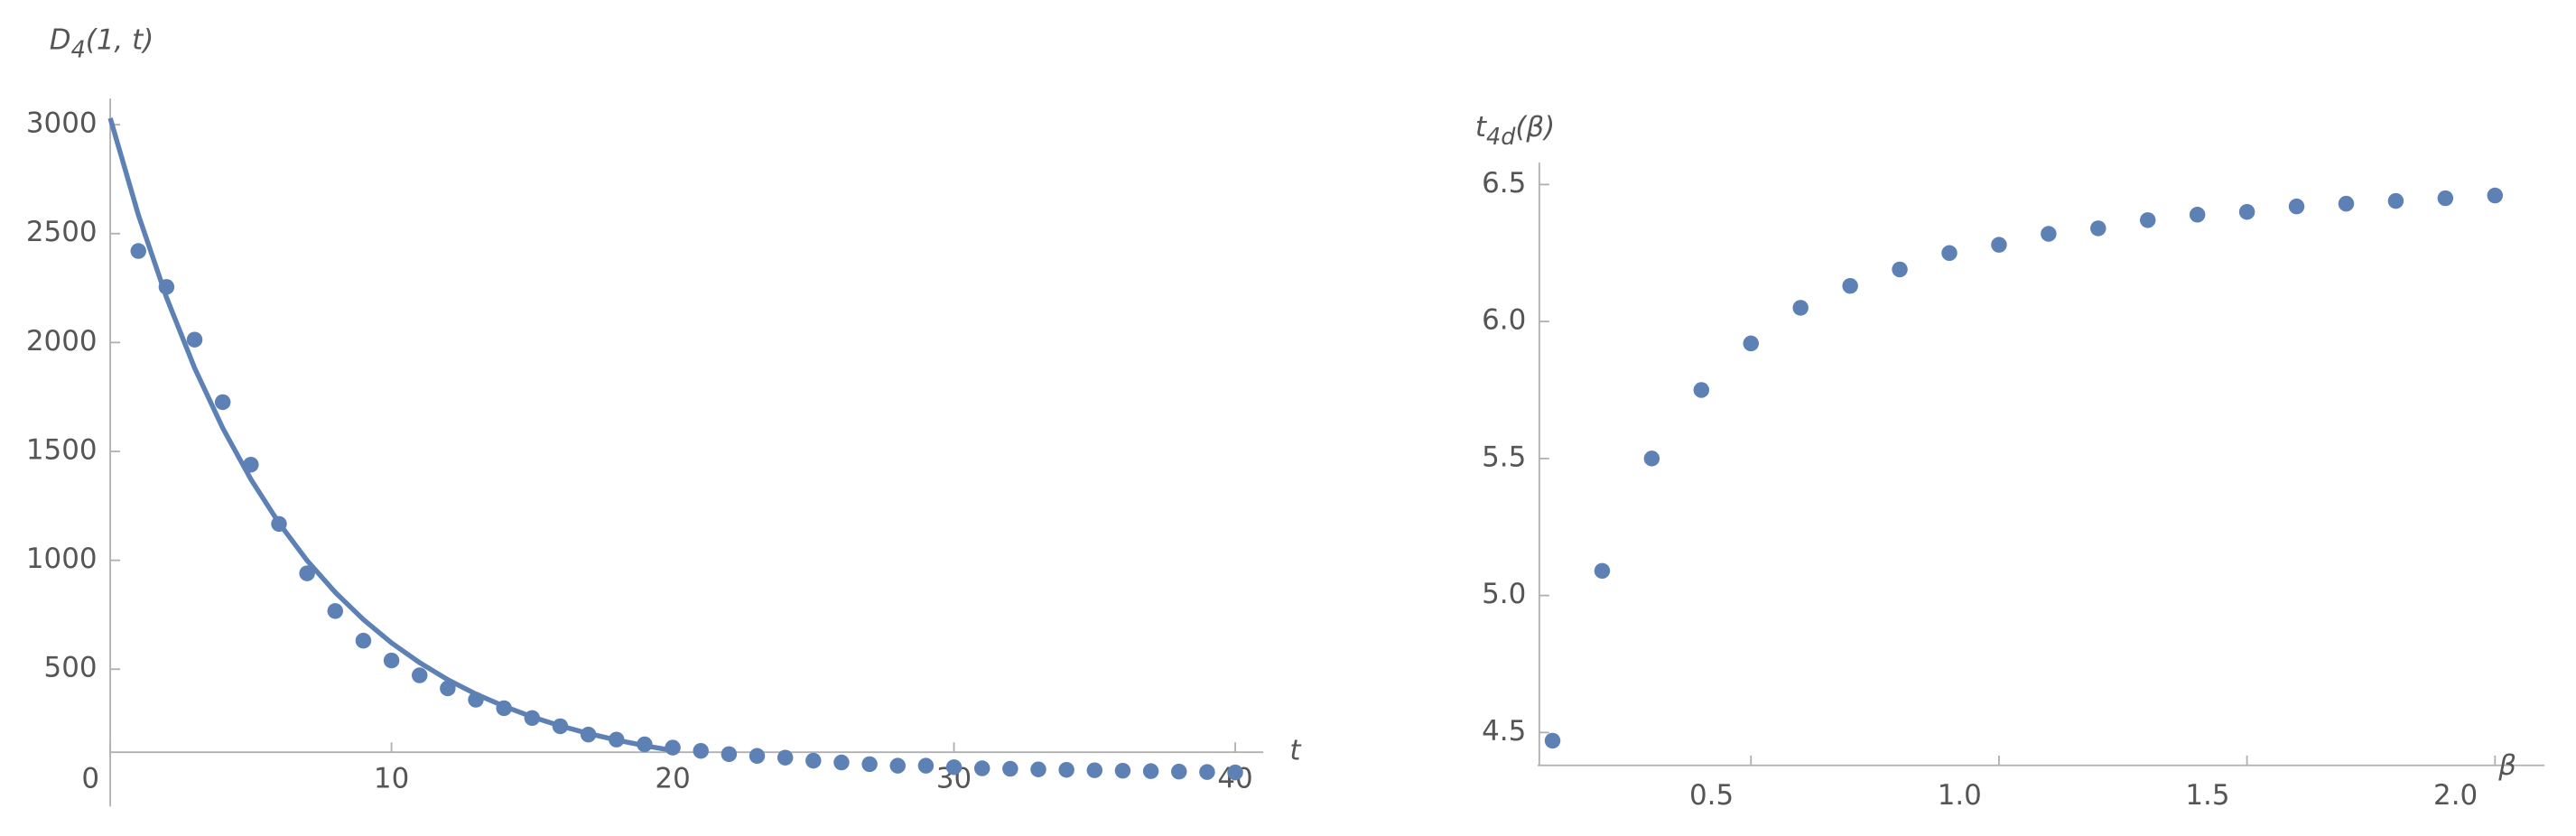 This screenshot has height=836, width=2576. Describe the element at coordinates (71, 668) in the screenshot. I see `y-tick-label: 500` at that location.